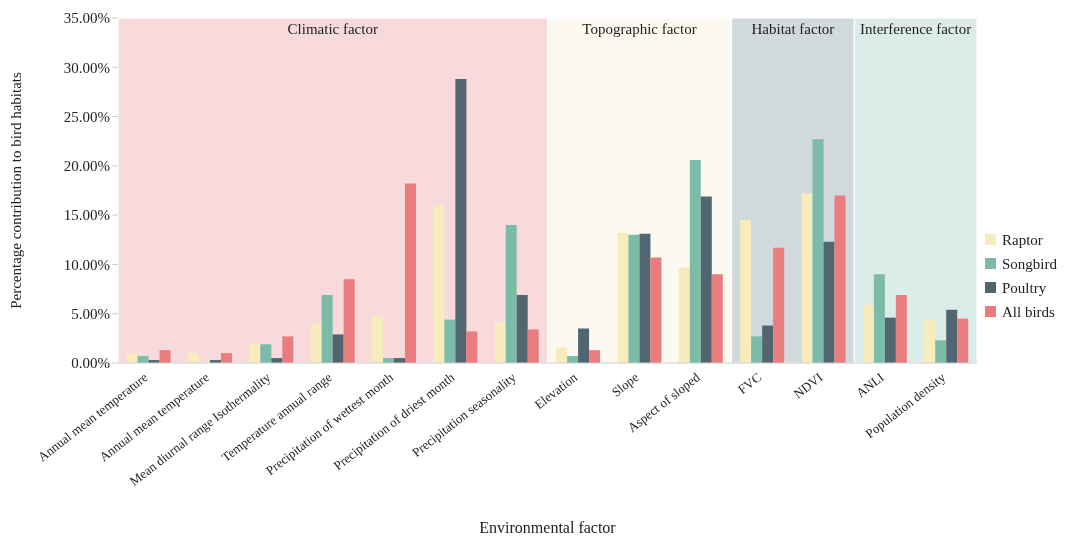  Describe the element at coordinates (793, 28) in the screenshot. I see `band-label: Habitat factor` at that location.